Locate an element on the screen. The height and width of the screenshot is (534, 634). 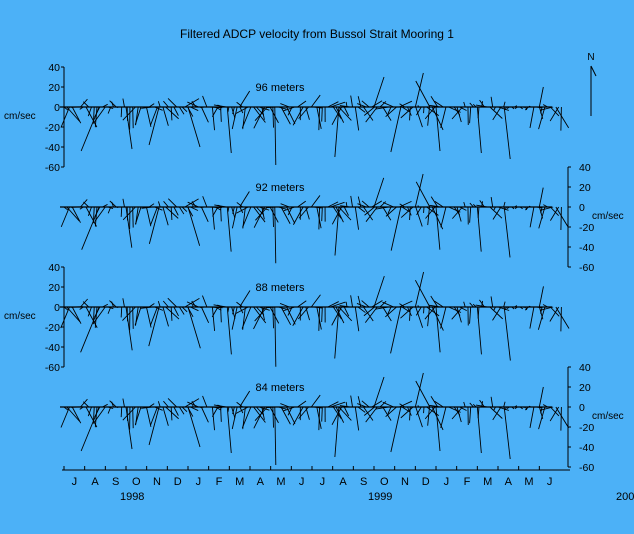
year-label: 1998 is located at coordinates (132, 497).